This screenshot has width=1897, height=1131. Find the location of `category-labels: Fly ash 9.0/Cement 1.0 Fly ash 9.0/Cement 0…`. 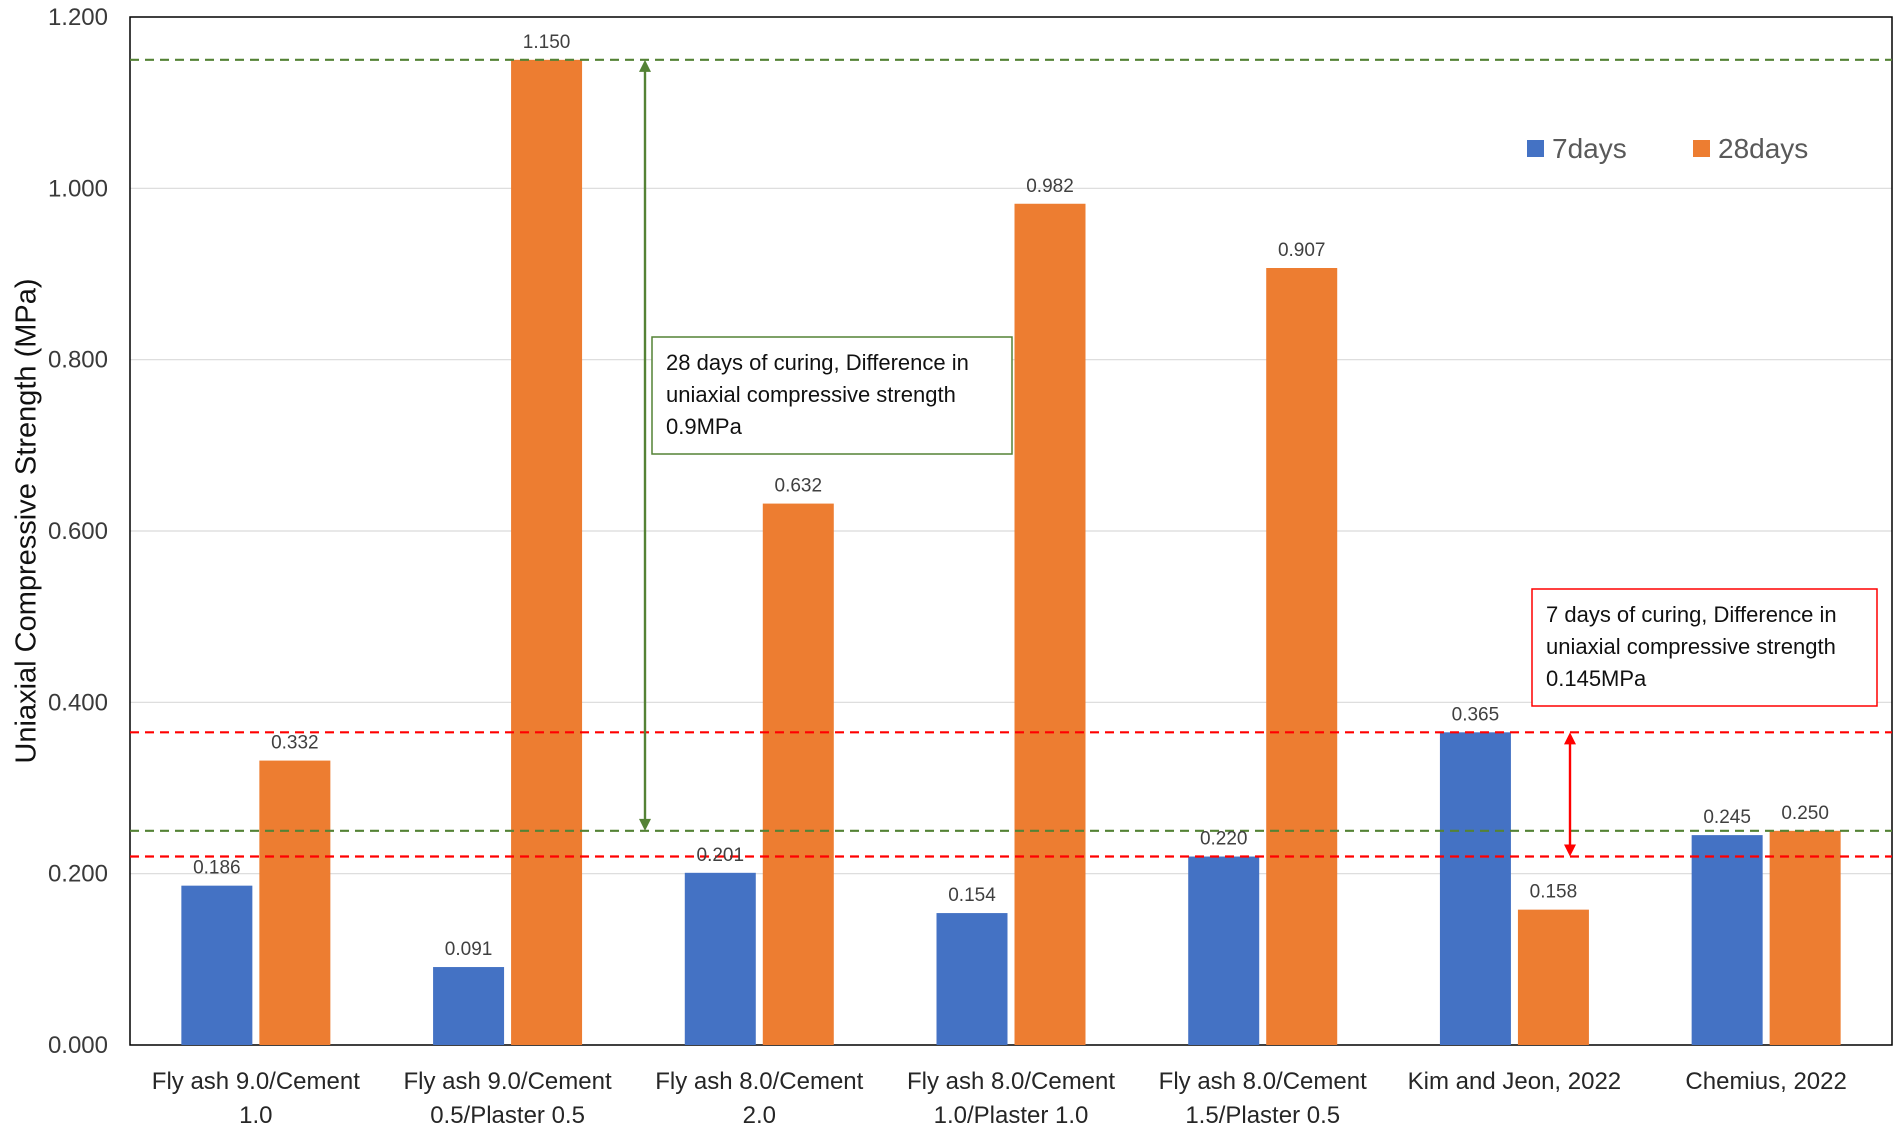

category-labels: Fly ash 9.0/Cement 1.0 Fly ash 9.0/Cement 0… is located at coordinates (999, 1098).